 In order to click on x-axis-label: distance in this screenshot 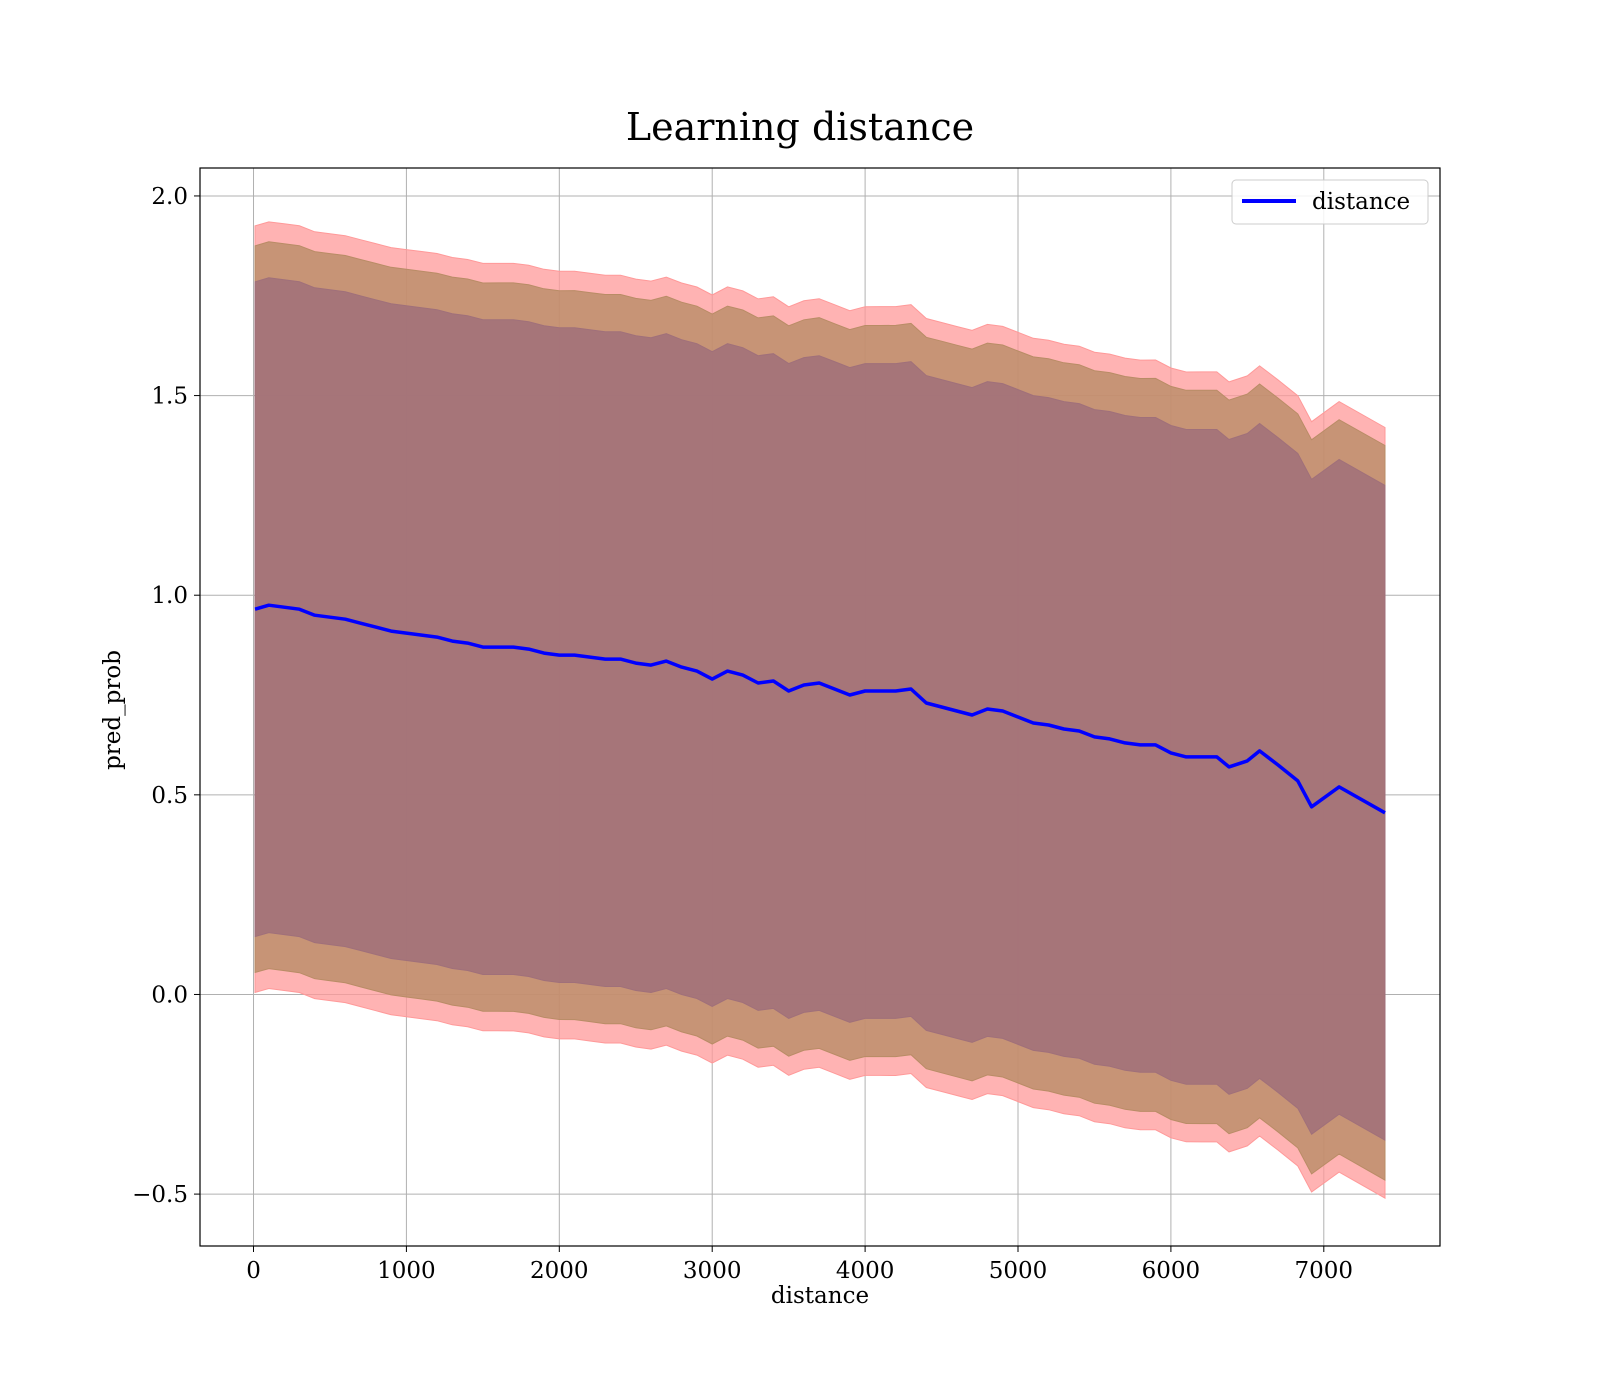, I will do `click(820, 1296)`.